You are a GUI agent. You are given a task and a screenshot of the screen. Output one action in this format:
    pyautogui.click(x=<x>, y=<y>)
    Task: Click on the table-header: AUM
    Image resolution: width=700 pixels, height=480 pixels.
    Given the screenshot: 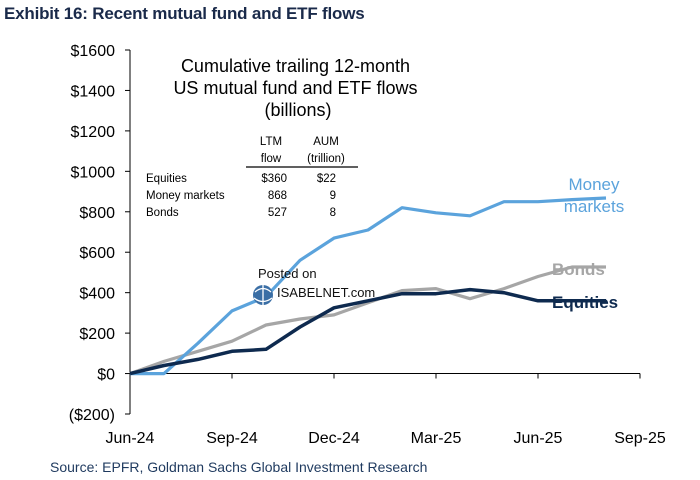 What is the action you would take?
    pyautogui.click(x=326, y=142)
    